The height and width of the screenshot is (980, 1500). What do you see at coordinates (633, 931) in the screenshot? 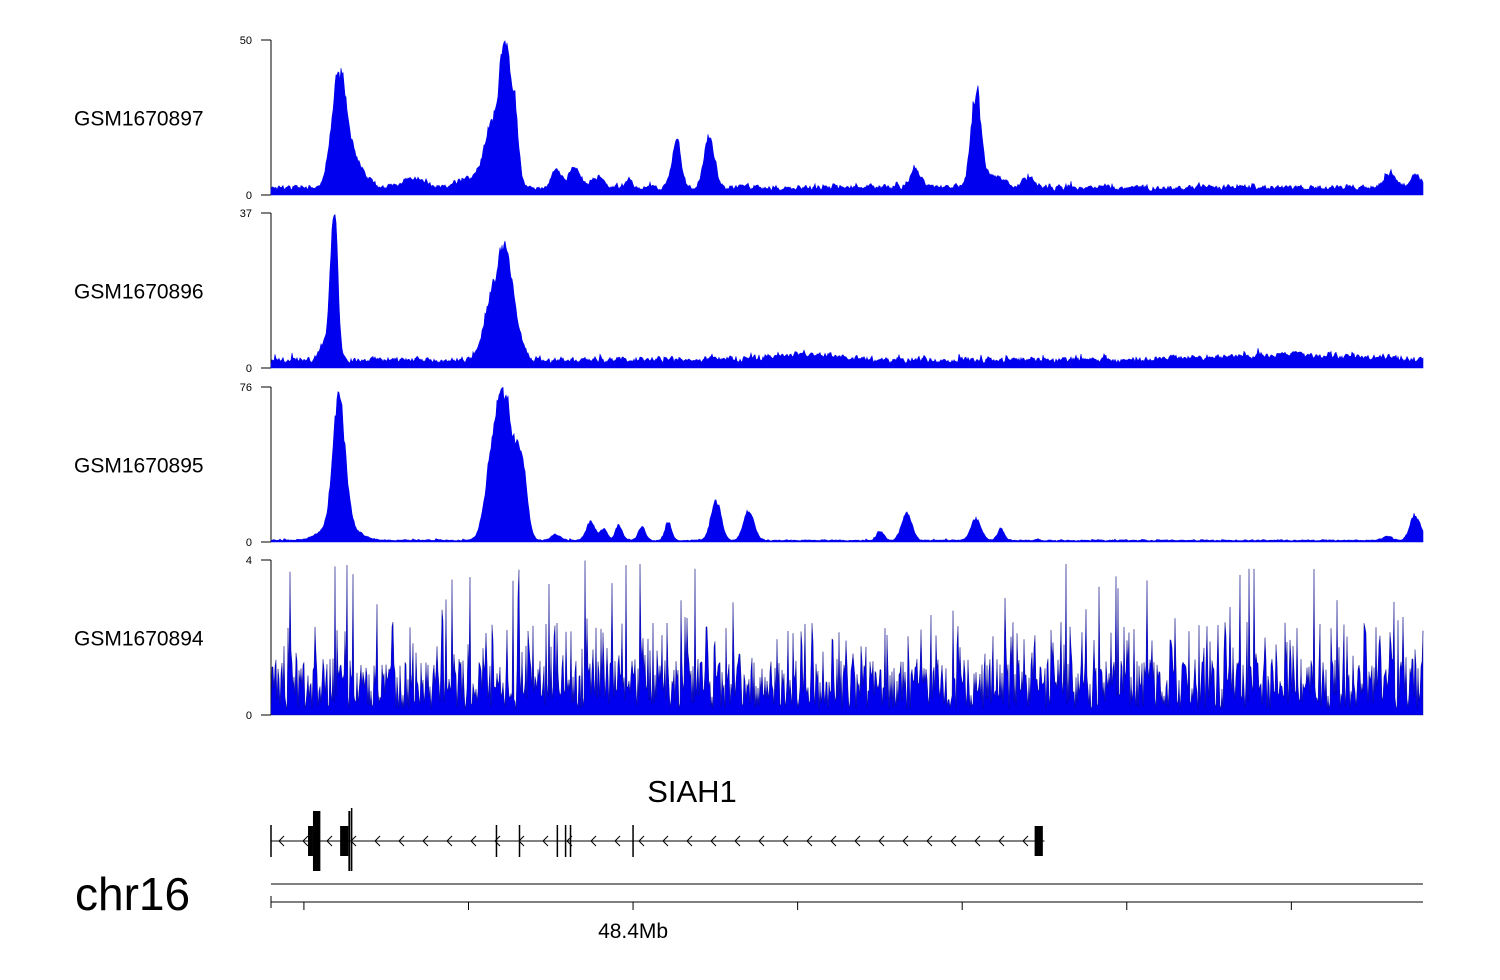
I see `axis-position-label: 48.4Mb` at bounding box center [633, 931].